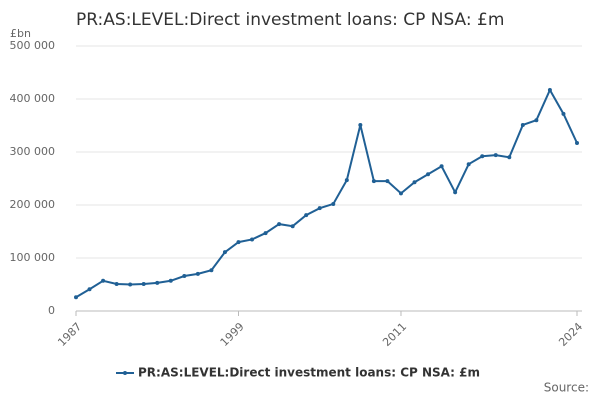  Describe the element at coordinates (232, 334) in the screenshot. I see `x-tick-label: 1999` at that location.